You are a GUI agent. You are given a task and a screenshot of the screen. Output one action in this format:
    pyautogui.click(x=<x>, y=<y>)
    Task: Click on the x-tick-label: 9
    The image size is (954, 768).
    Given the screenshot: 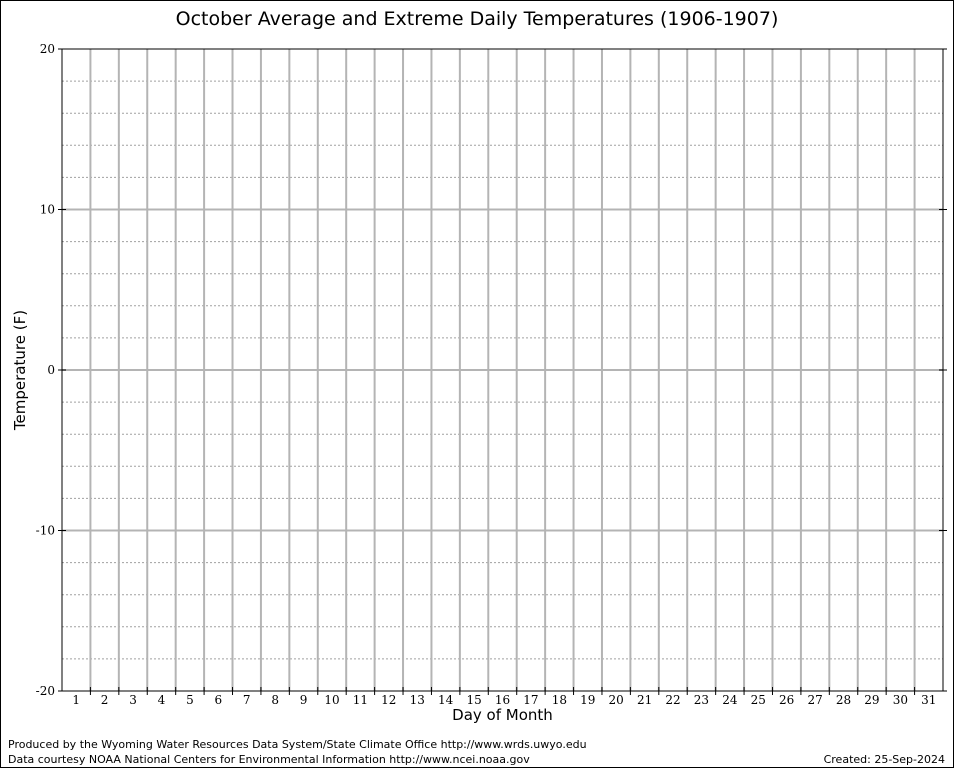 What is the action you would take?
    pyautogui.click(x=304, y=700)
    